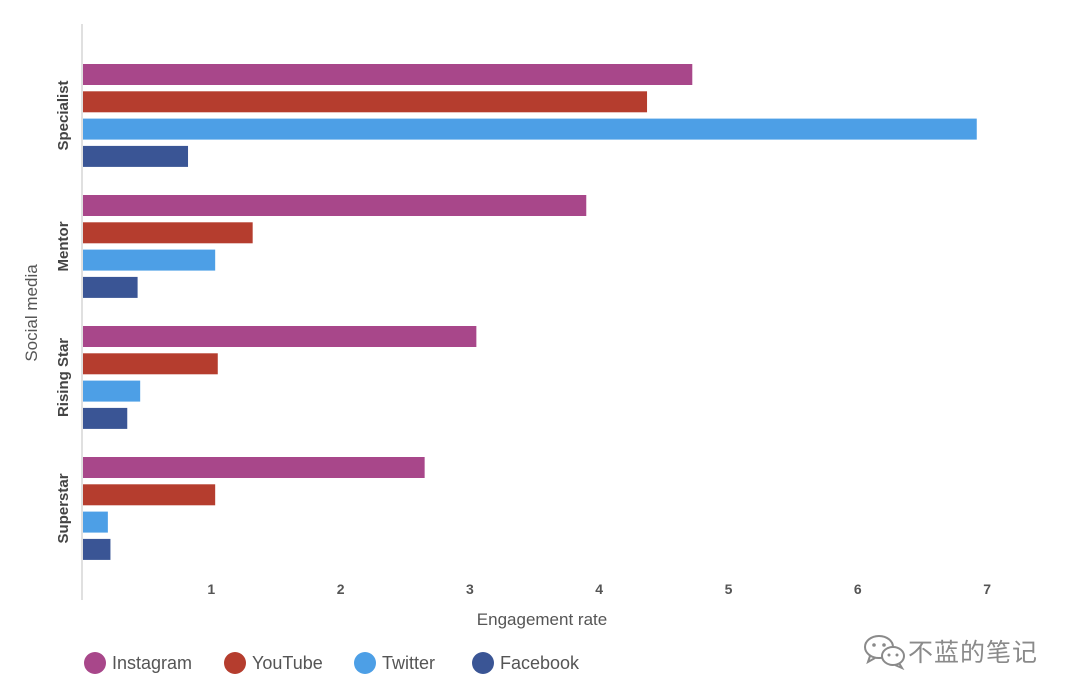  I want to click on x-tick-label: 2, so click(341, 589).